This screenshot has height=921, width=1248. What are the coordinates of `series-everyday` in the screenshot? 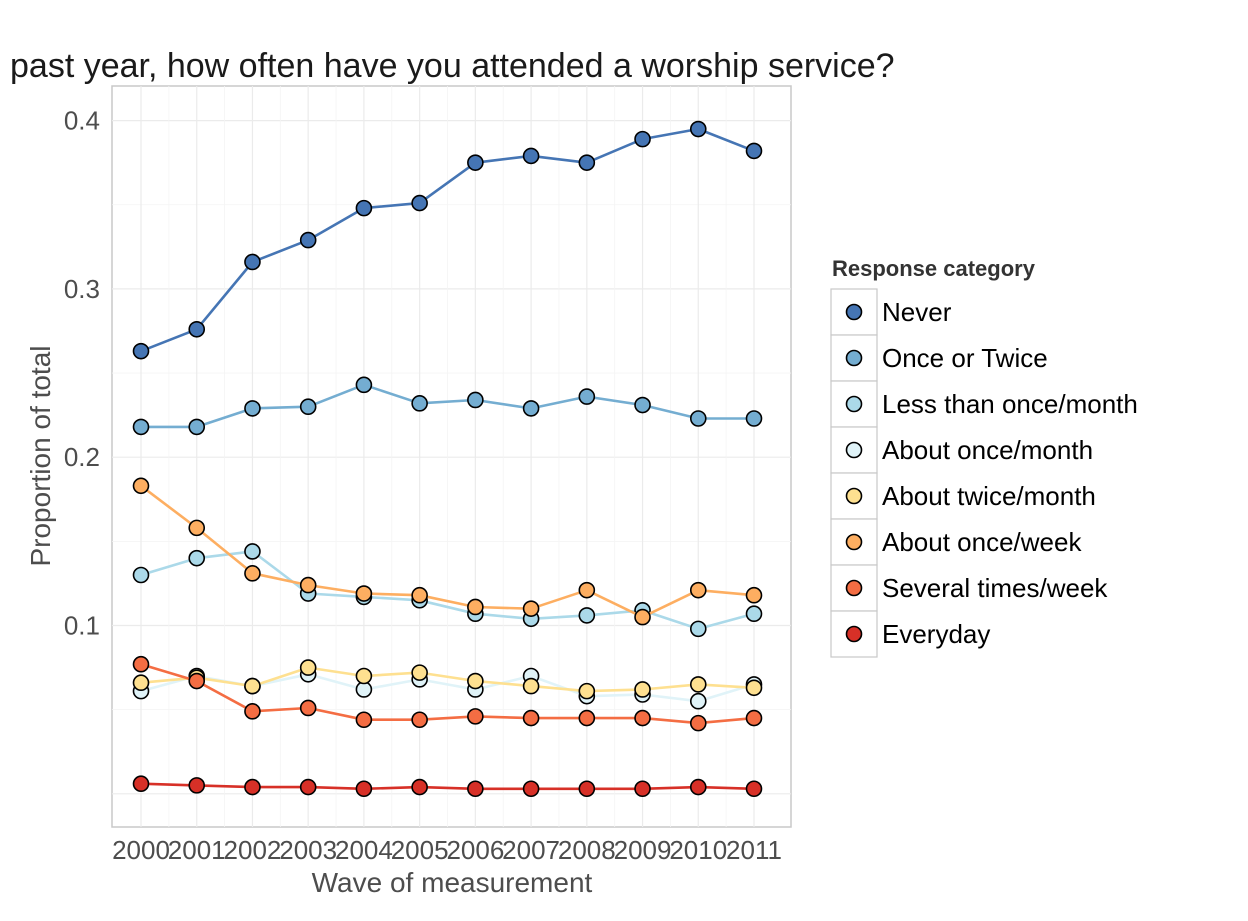 It's located at (447, 786).